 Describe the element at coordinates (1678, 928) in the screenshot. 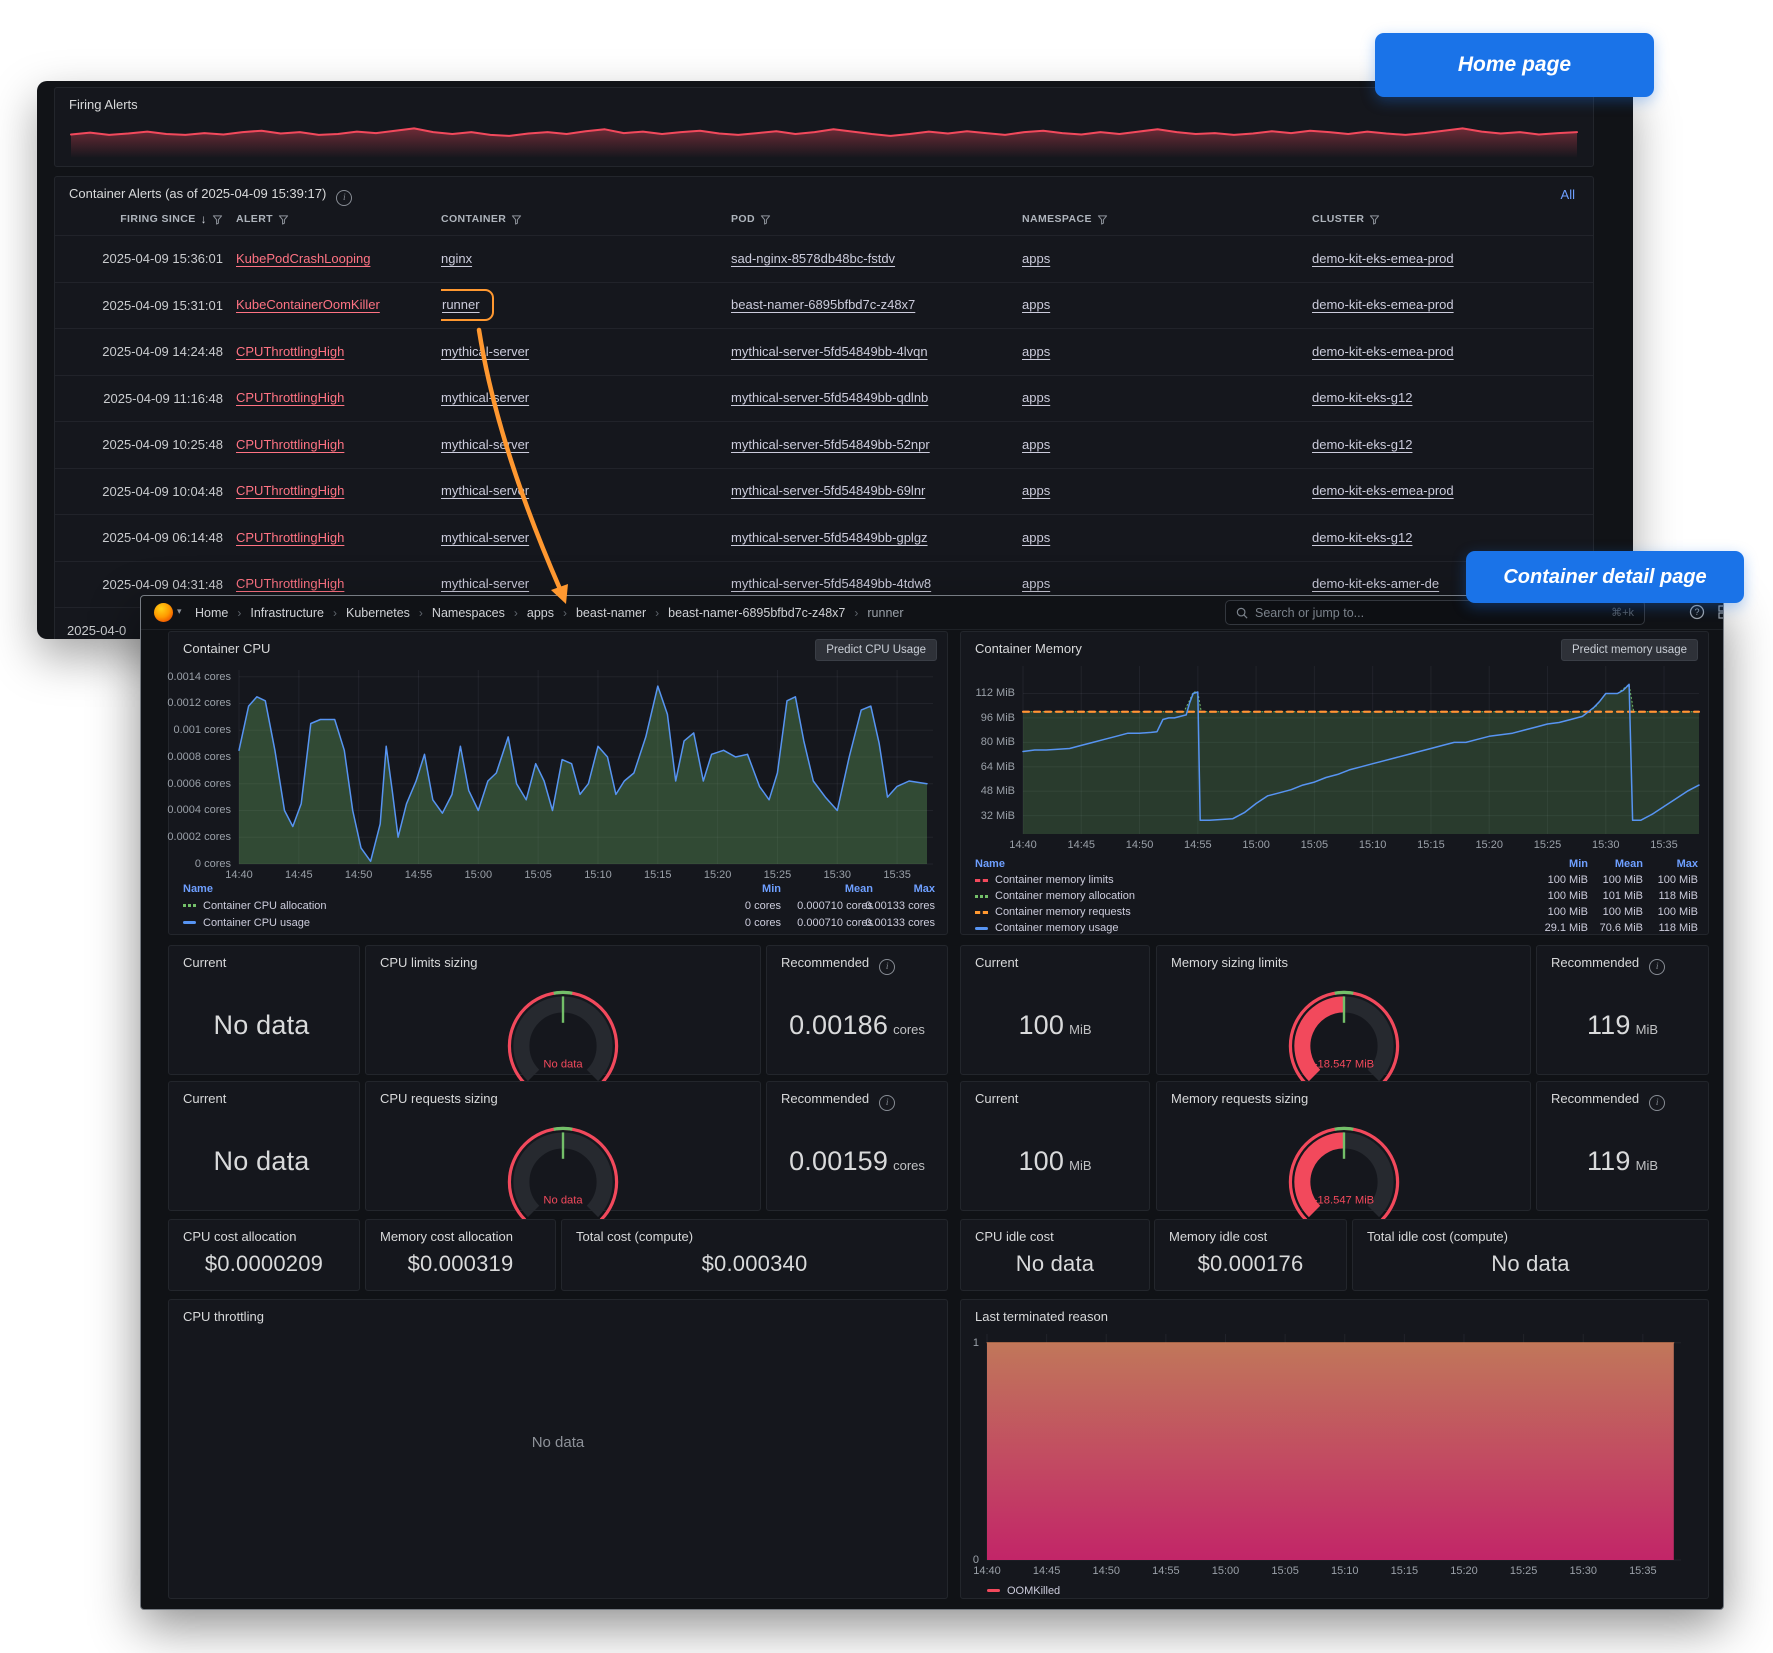

I see `legend-value: 118 MiB` at that location.